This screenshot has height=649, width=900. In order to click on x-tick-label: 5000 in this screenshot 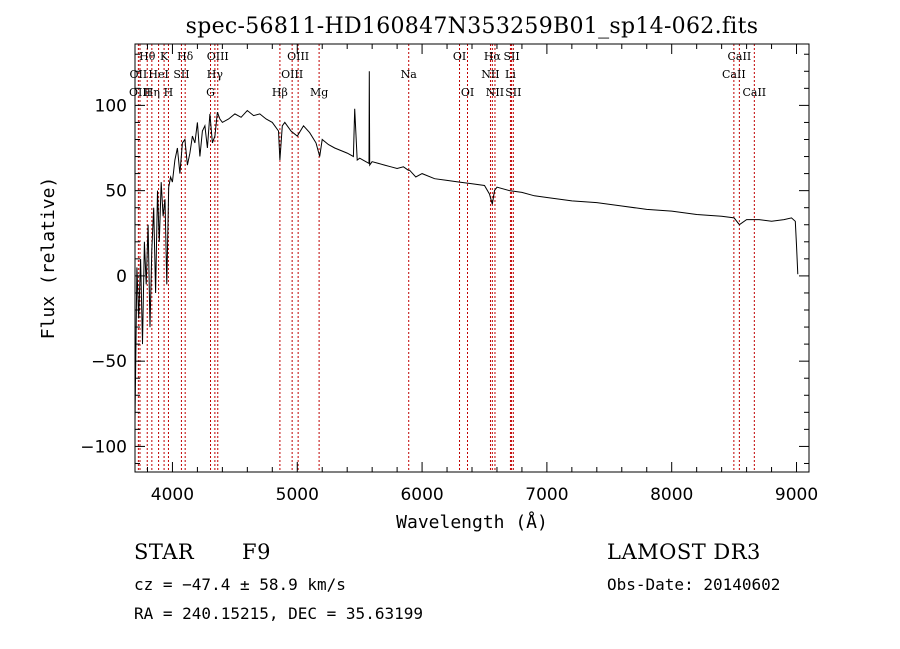, I will do `click(297, 495)`.